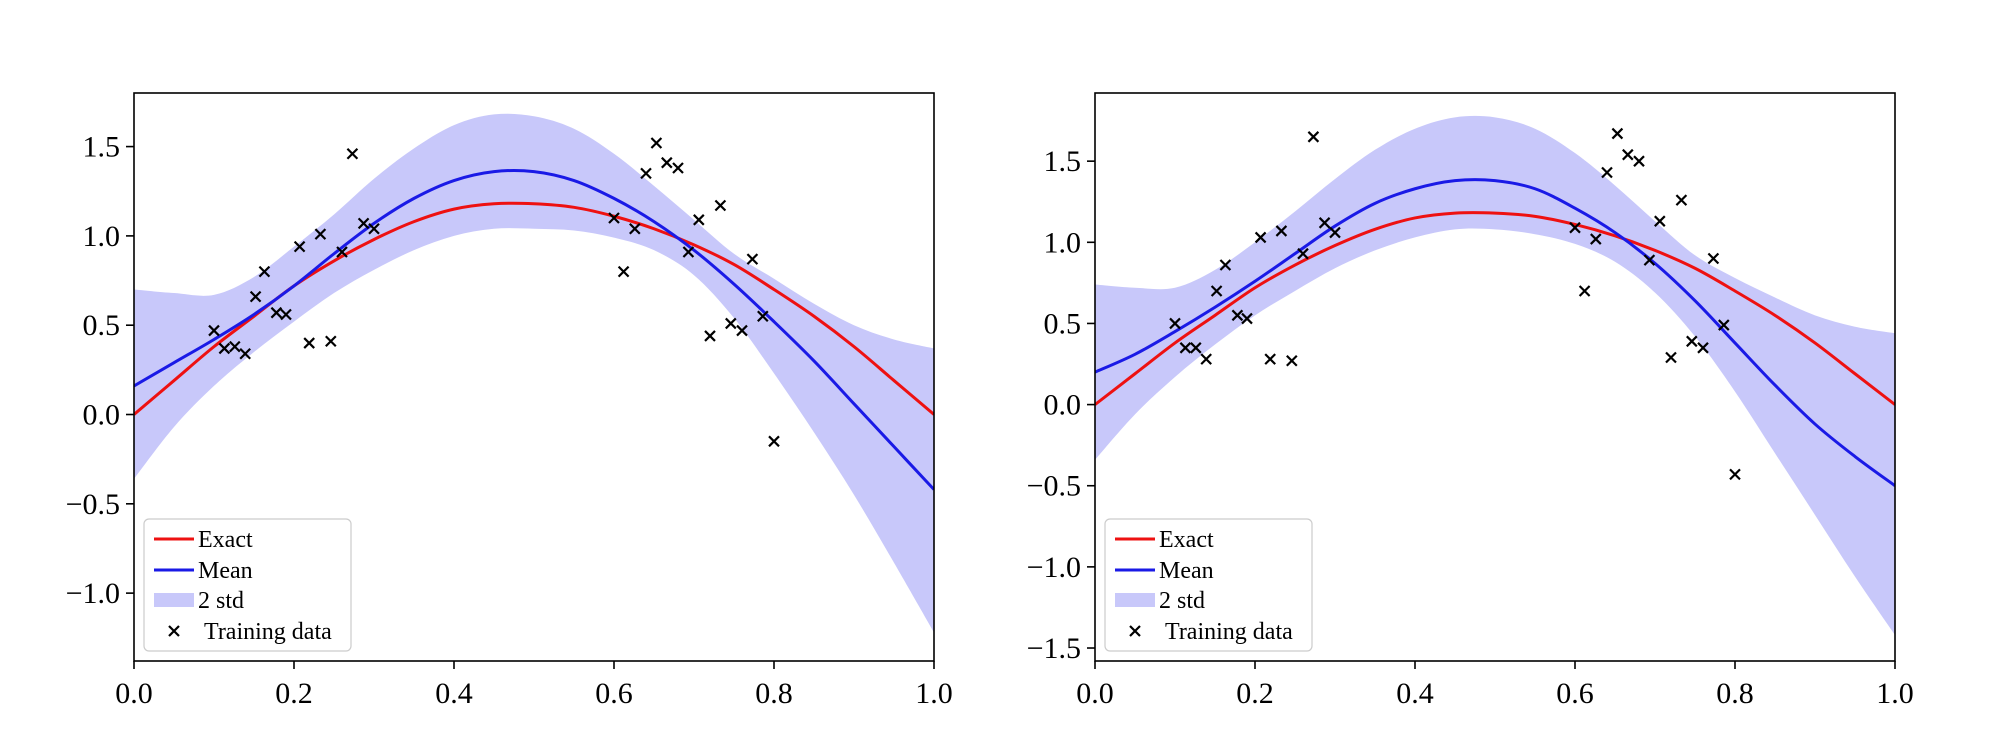 This screenshot has height=745, width=2000. I want to click on exact-line, so click(1495, 308).